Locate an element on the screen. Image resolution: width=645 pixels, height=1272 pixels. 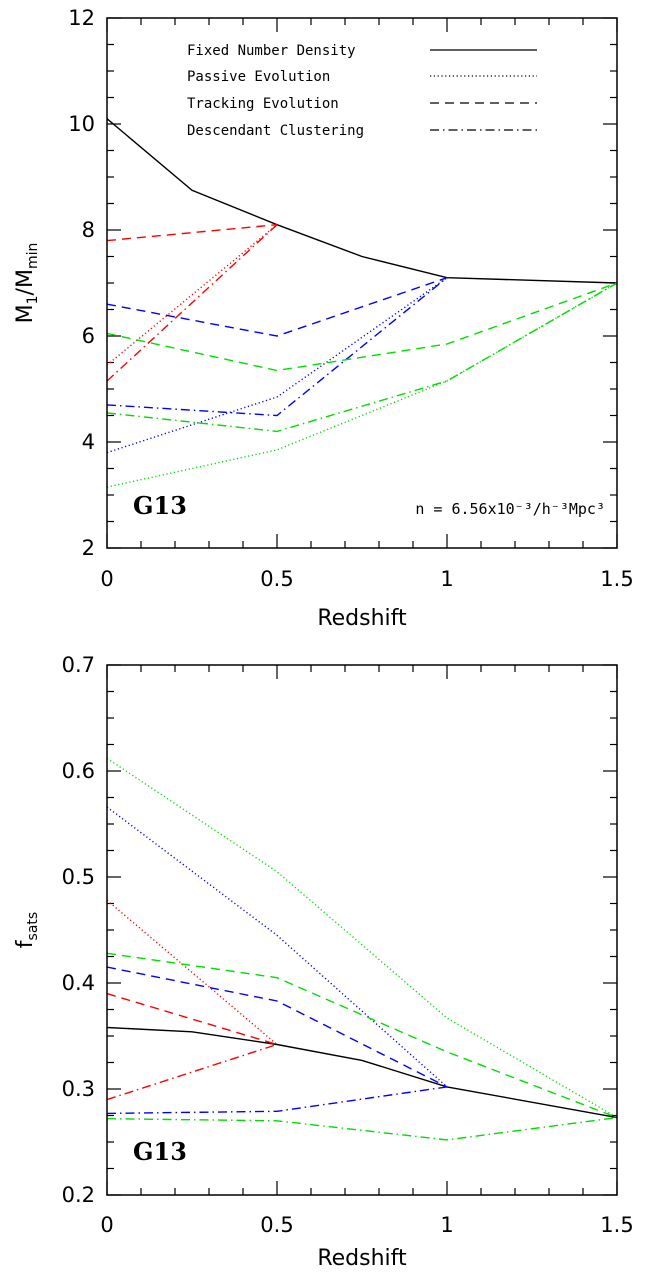
bottom-y-tick-label: 0.2 is located at coordinates (78, 1195).